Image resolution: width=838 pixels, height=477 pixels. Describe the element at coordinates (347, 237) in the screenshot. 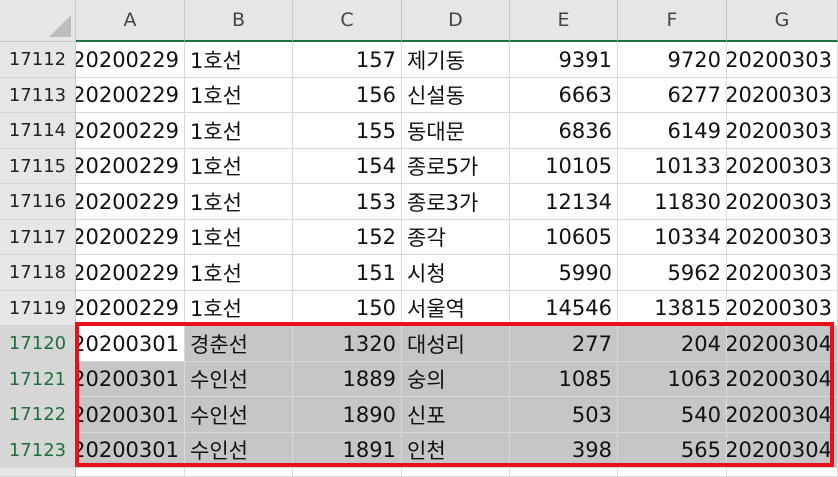

I see `cell-c-17117: 152` at that location.